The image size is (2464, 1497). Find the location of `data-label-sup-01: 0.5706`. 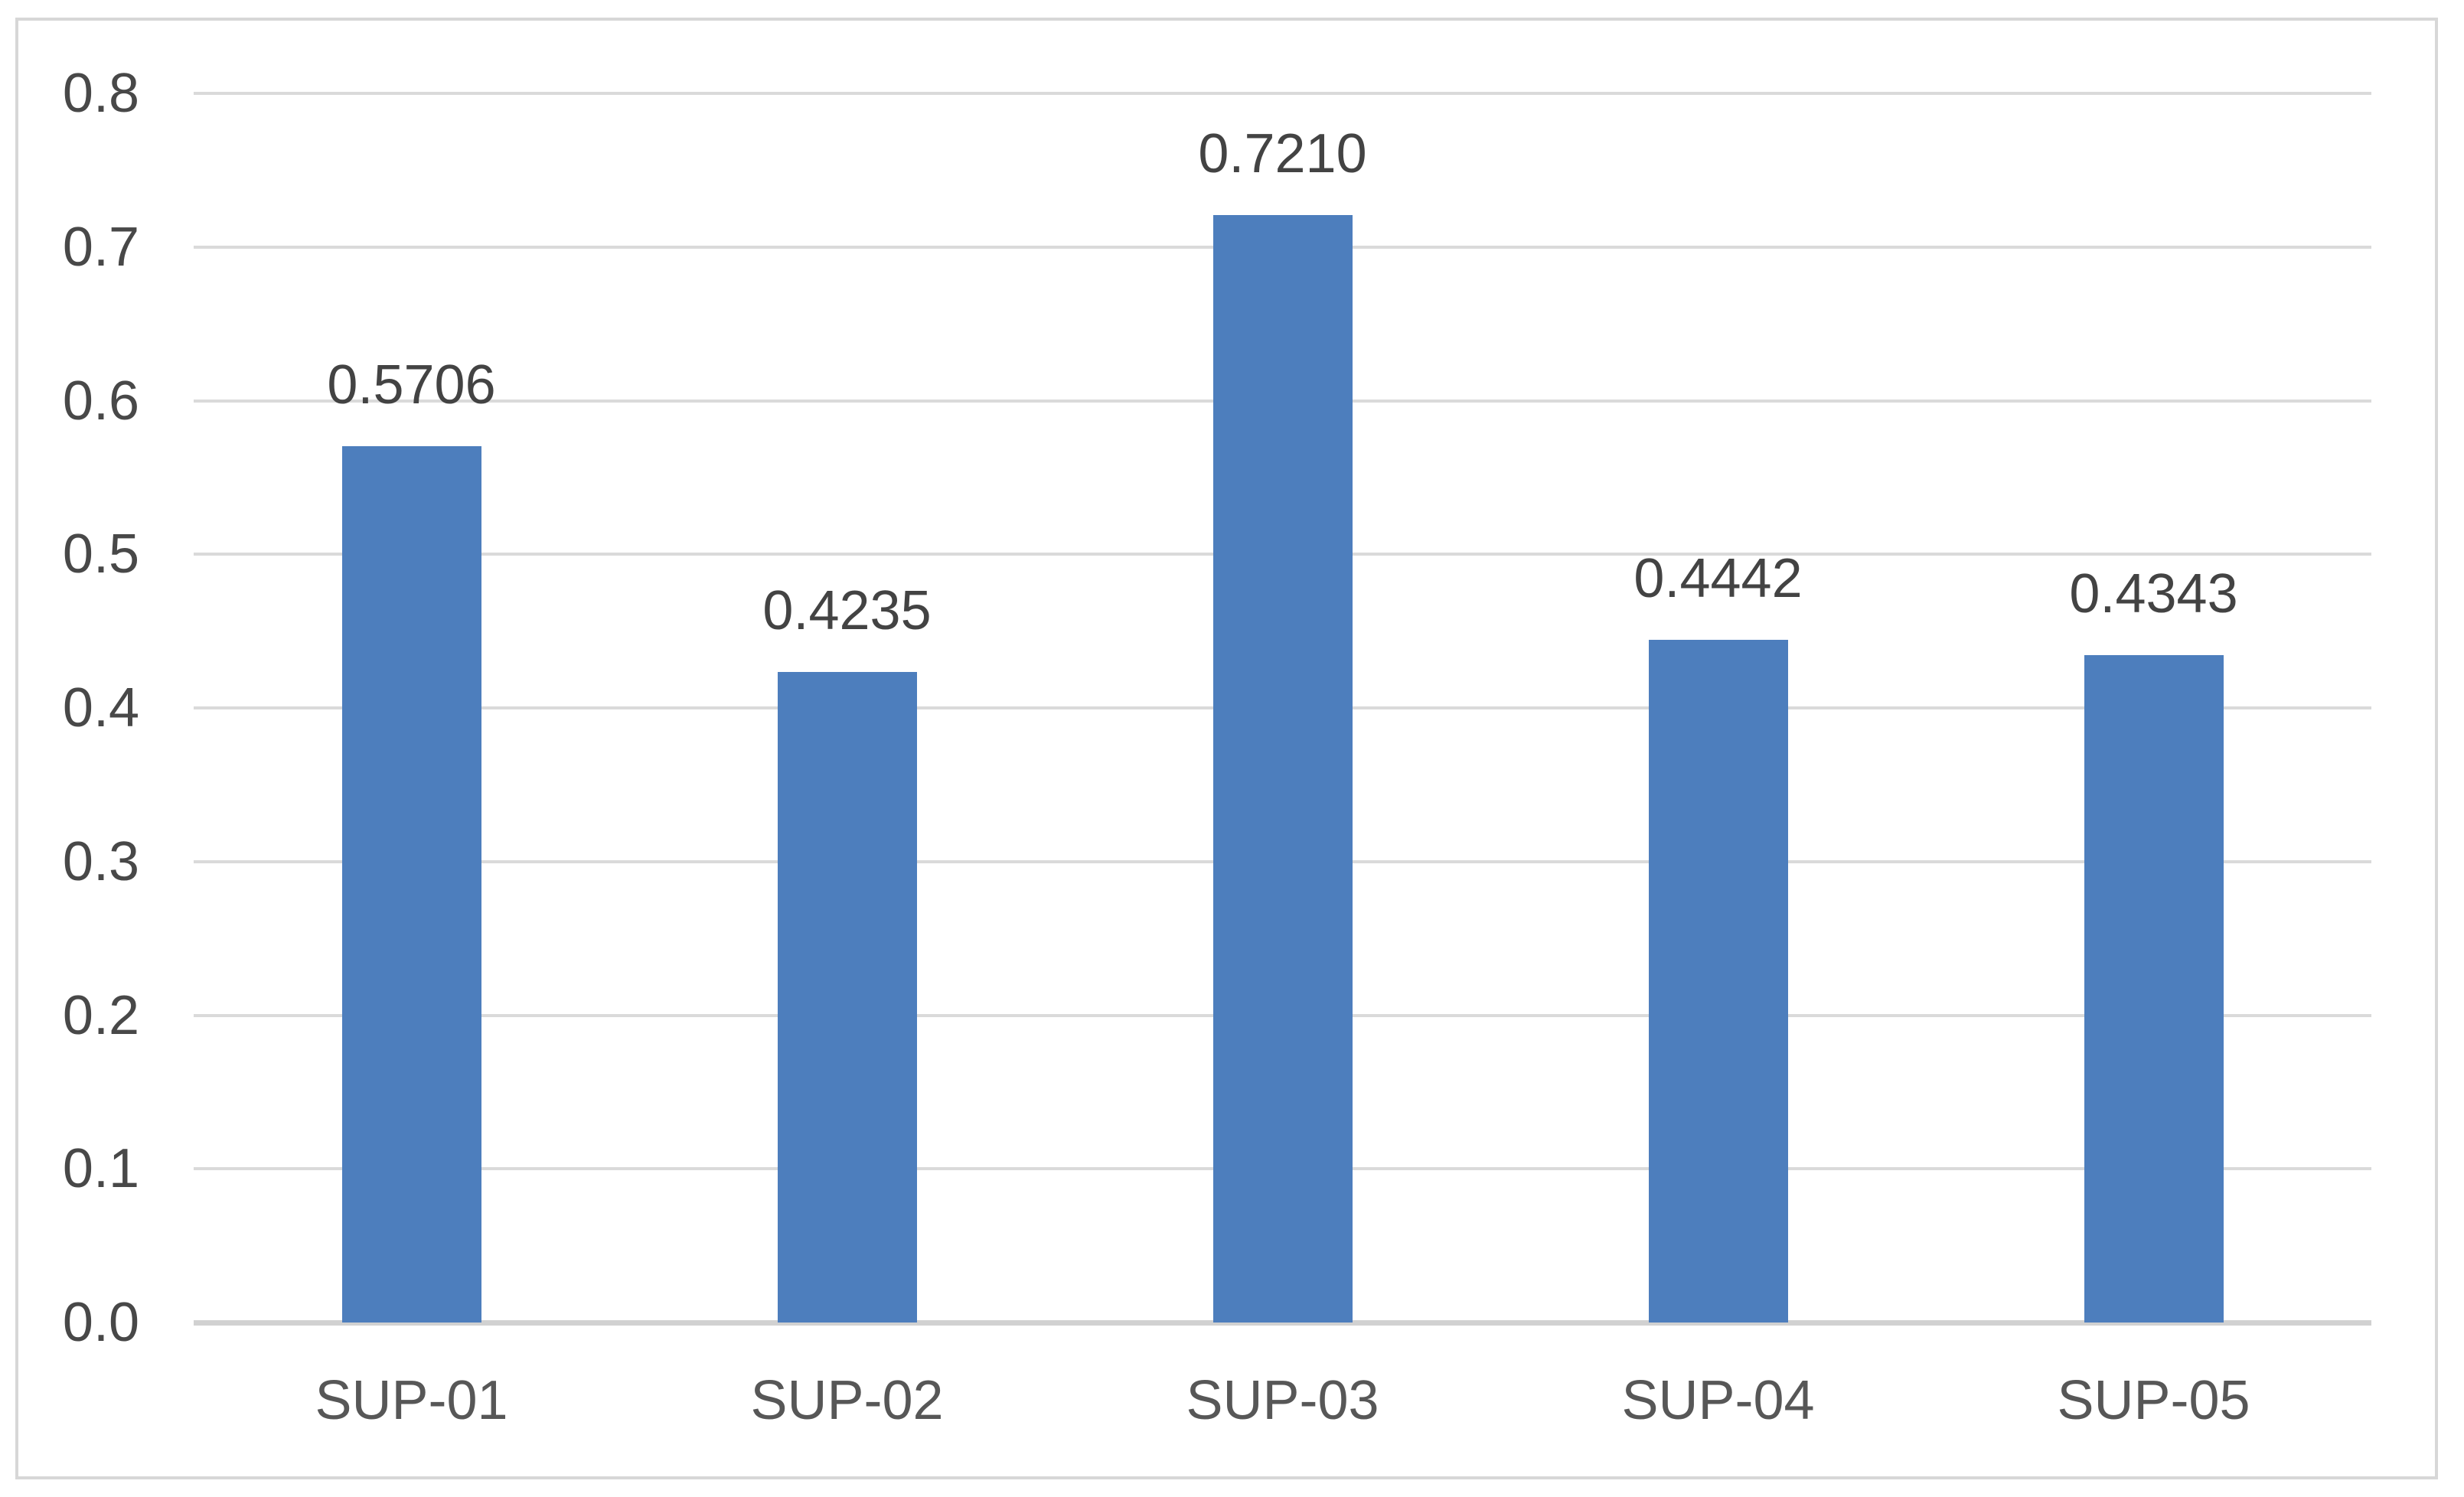

data-label-sup-01: 0.5706 is located at coordinates (411, 385).